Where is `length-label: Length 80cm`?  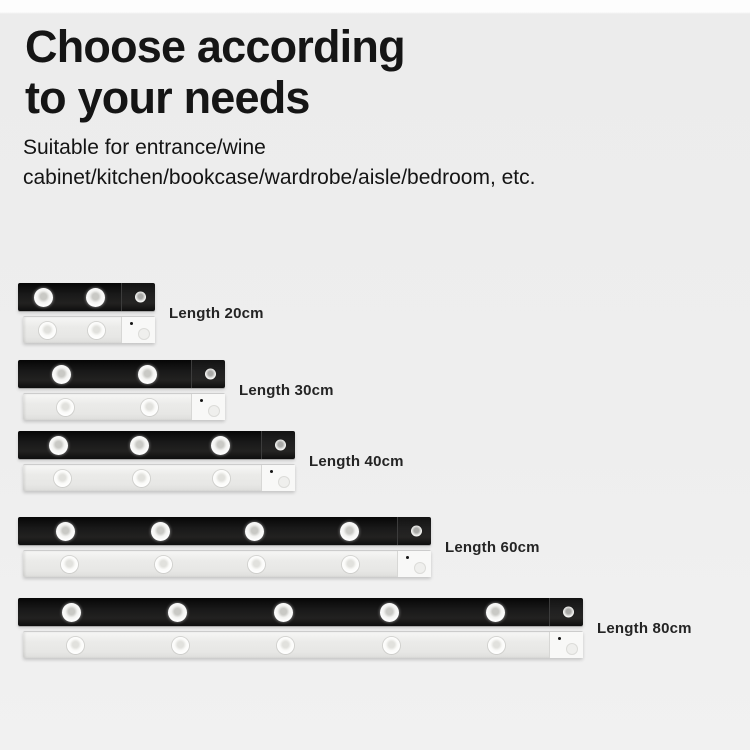 length-label: Length 80cm is located at coordinates (644, 628).